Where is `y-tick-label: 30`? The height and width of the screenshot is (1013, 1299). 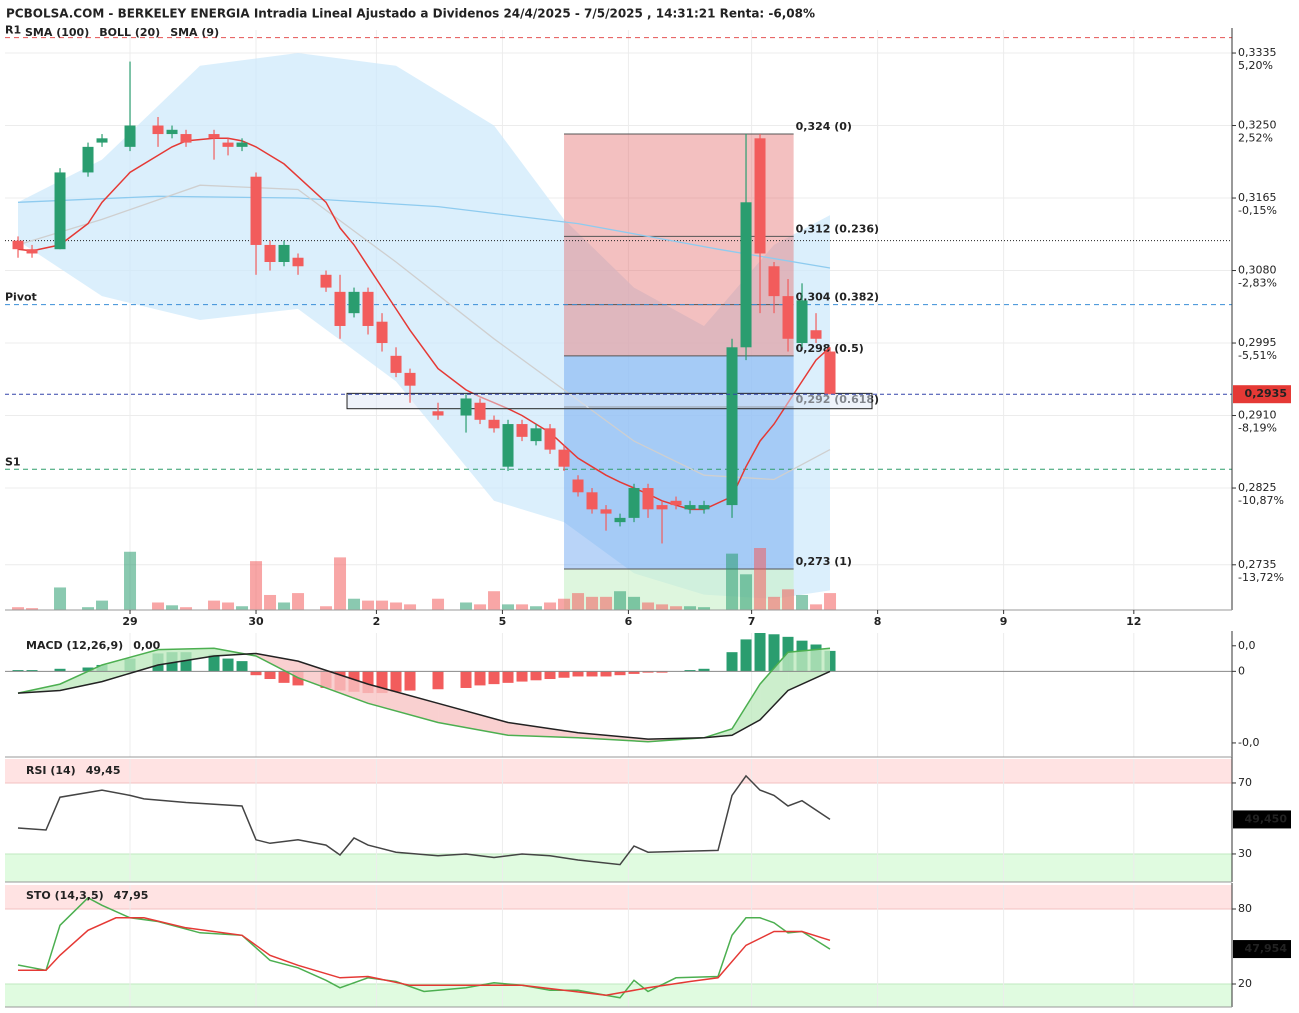
y-tick-label: 30 is located at coordinates (1245, 853).